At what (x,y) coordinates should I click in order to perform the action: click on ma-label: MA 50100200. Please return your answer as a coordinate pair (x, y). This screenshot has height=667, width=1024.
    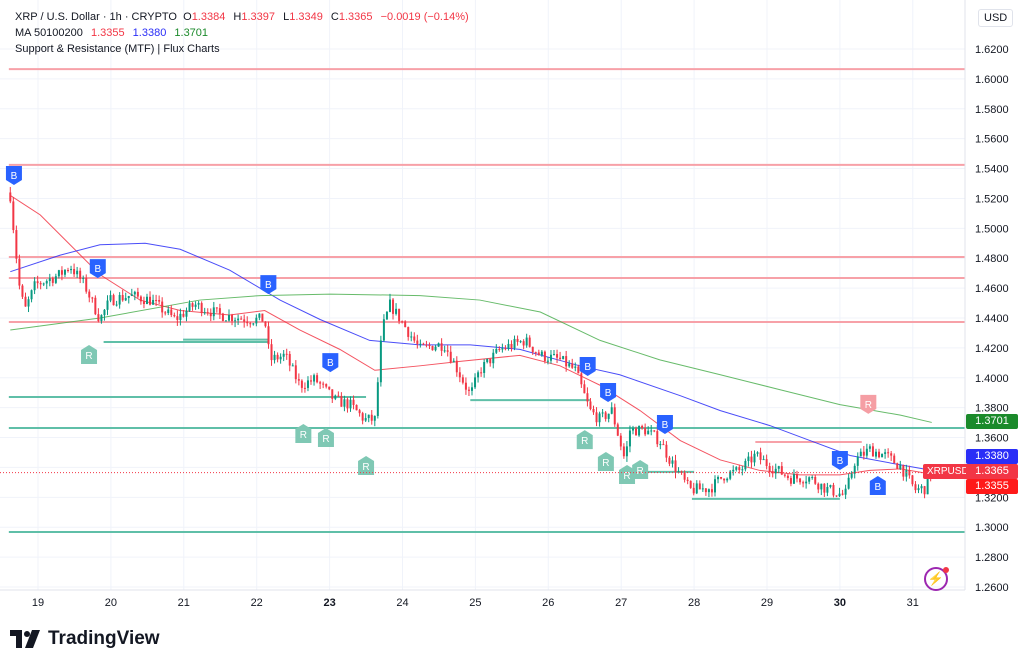
    Looking at the image, I should click on (49, 33).